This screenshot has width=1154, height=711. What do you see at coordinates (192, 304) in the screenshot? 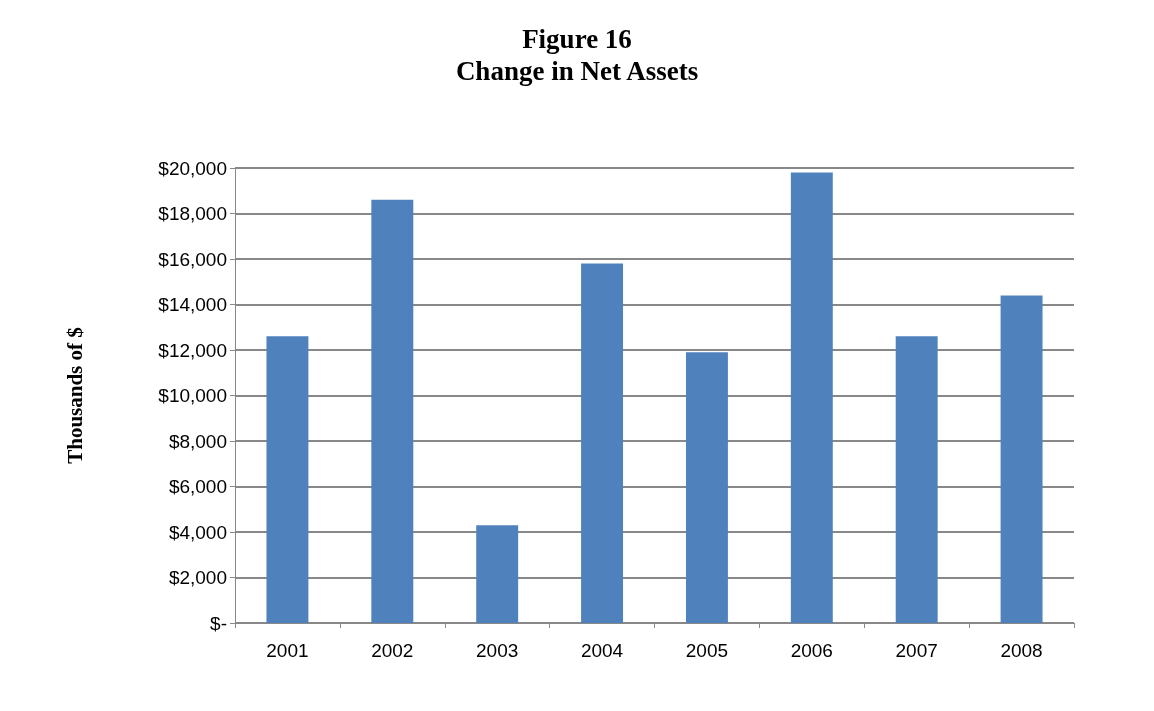
I see `y-tick-label: $14,000` at bounding box center [192, 304].